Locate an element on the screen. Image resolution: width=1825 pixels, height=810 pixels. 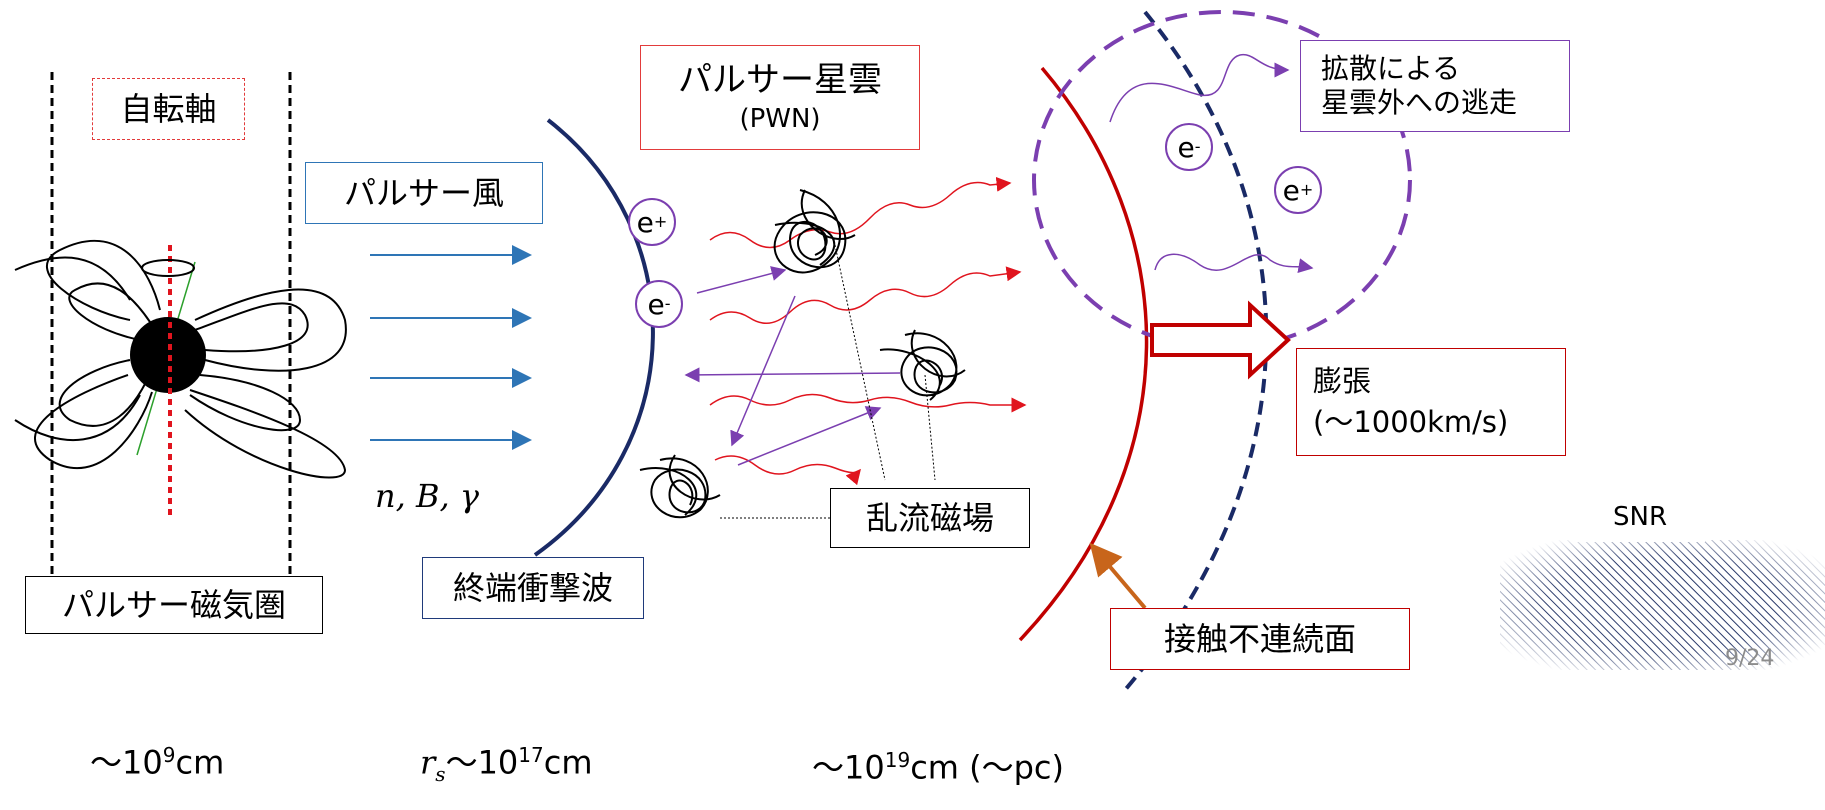
termination-shock-label-box: 終端衝撃波 is located at coordinates (533, 588).